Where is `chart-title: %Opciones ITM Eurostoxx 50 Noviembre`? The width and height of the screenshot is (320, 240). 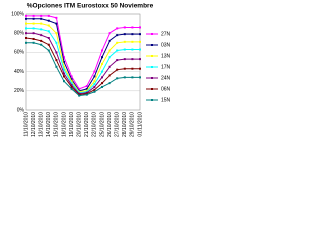 chart-title: %Opciones ITM Eurostoxx 50 Noviembre is located at coordinates (90, 6).